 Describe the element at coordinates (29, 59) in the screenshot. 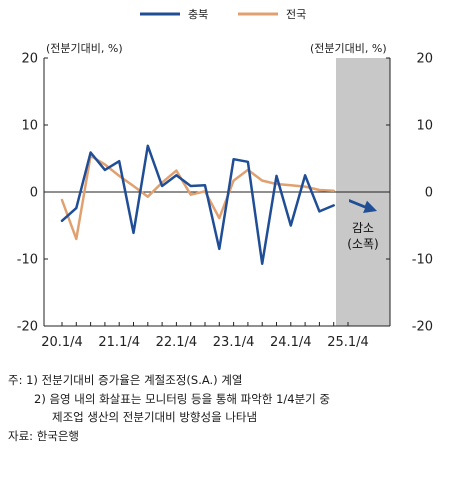

I see `y-tick-label-left: 20` at that location.